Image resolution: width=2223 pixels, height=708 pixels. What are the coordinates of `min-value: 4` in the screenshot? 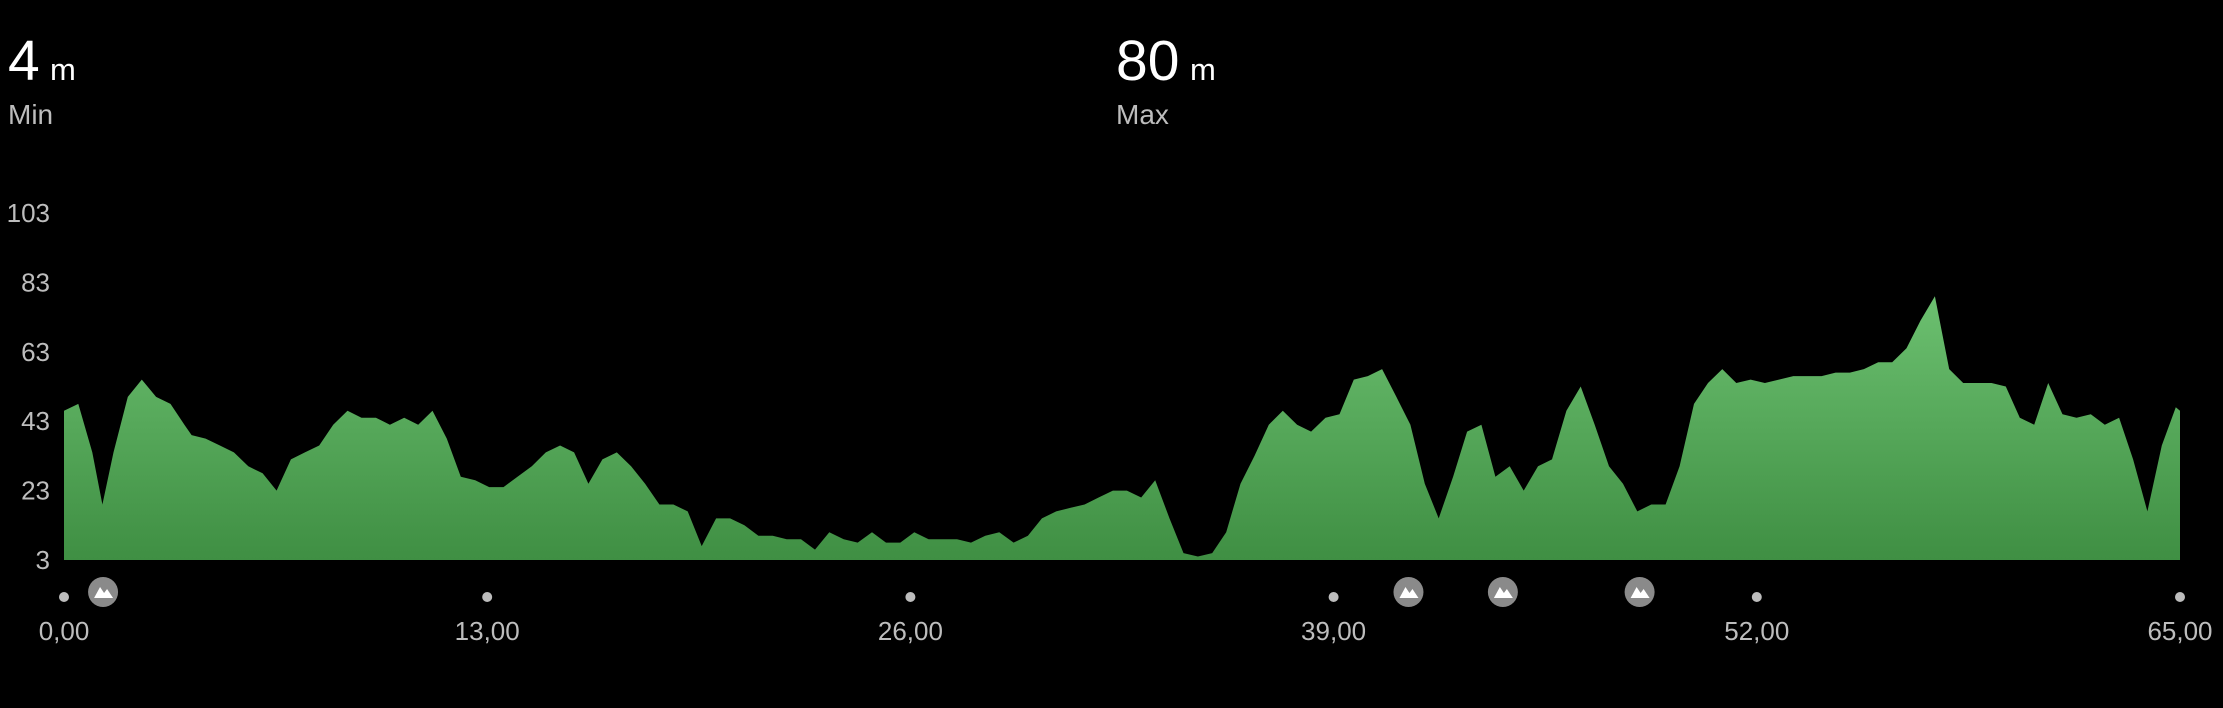 It's located at (24, 61).